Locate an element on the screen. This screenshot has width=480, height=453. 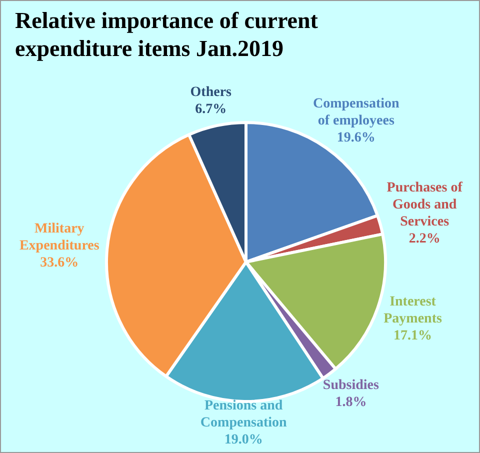
slice-label: Purchases of Goods and Services is located at coordinates (424, 205).